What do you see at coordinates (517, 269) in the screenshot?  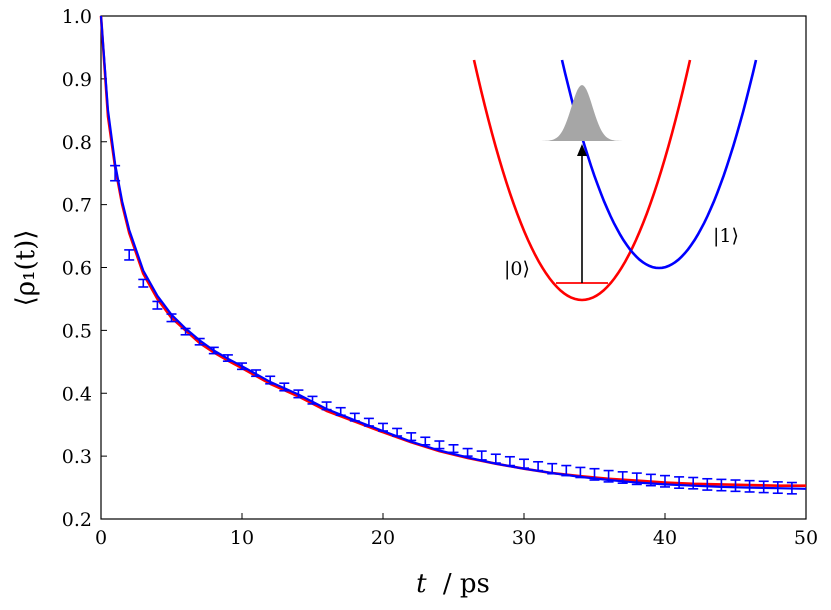 I see `ket-0-label: |0⟩` at bounding box center [517, 269].